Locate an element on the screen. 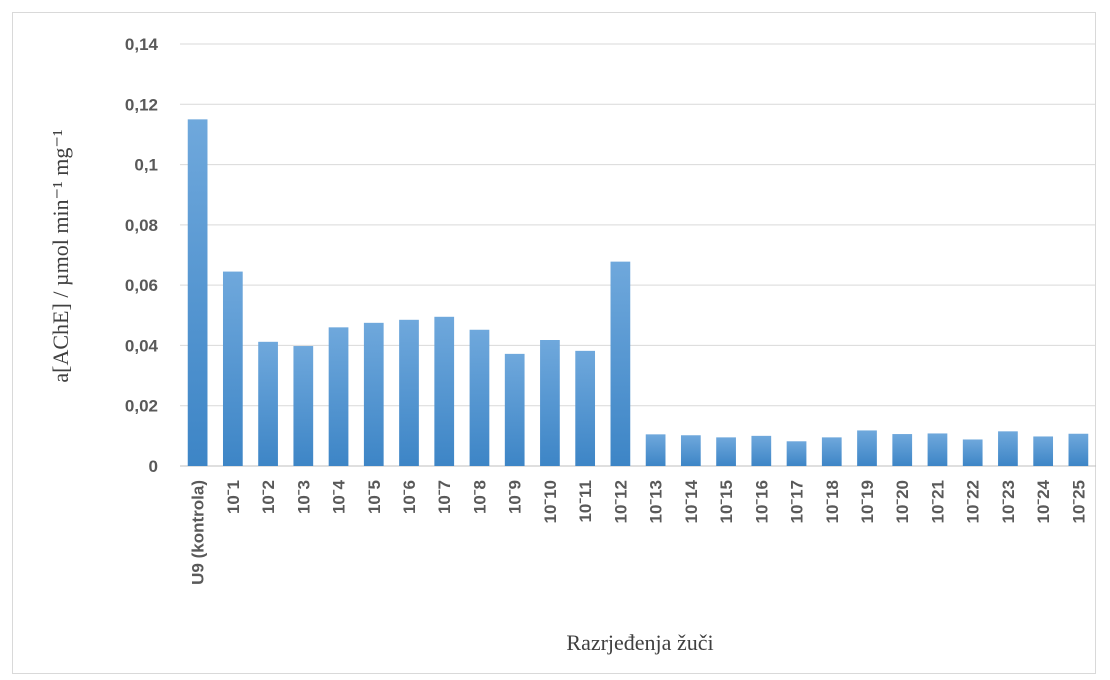  y-tick-label: 0,12 is located at coordinates (141, 104).